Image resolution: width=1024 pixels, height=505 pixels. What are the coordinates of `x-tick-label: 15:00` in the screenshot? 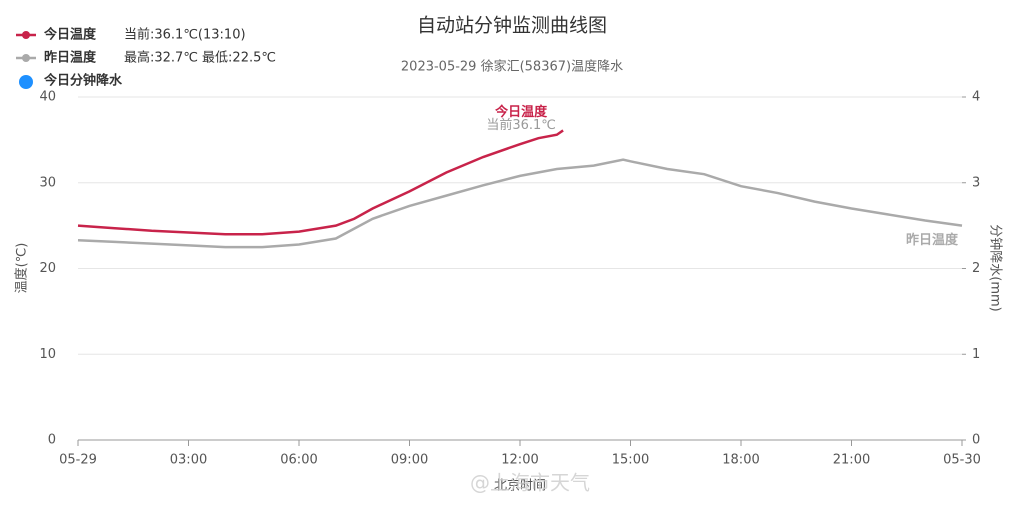 It's located at (630, 460).